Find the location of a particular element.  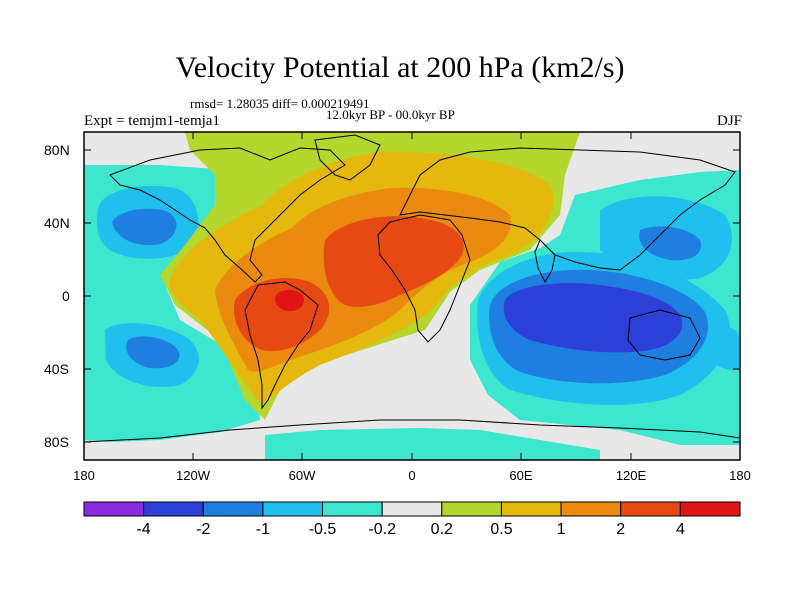

contour-south-pacific-mid is located at coordinates (153, 352).